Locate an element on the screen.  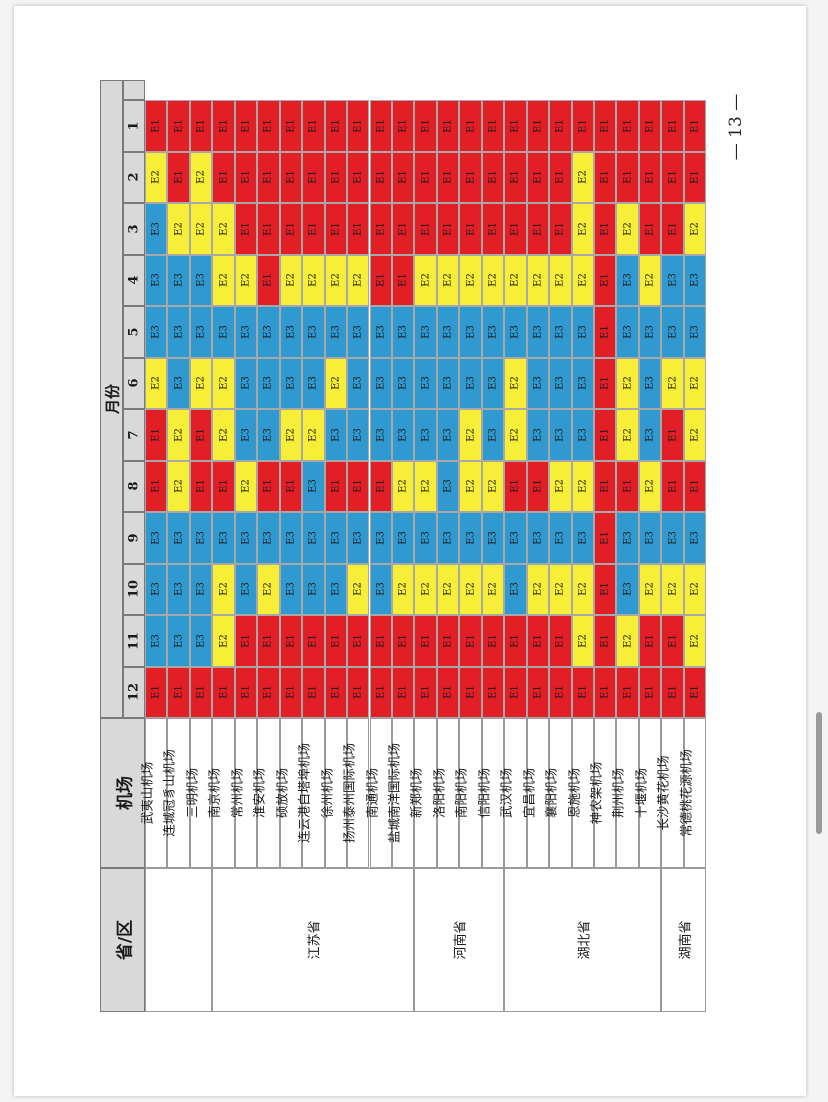
vertical-scrollbar is located at coordinates (819, 773).